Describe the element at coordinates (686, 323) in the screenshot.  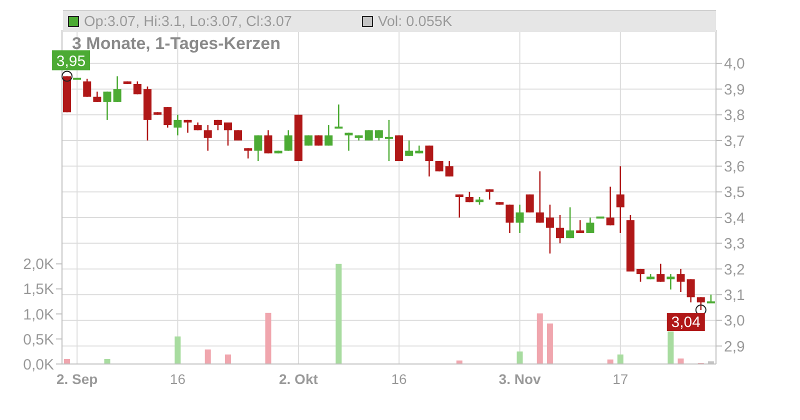
I see `annotation: 3,04` at that location.